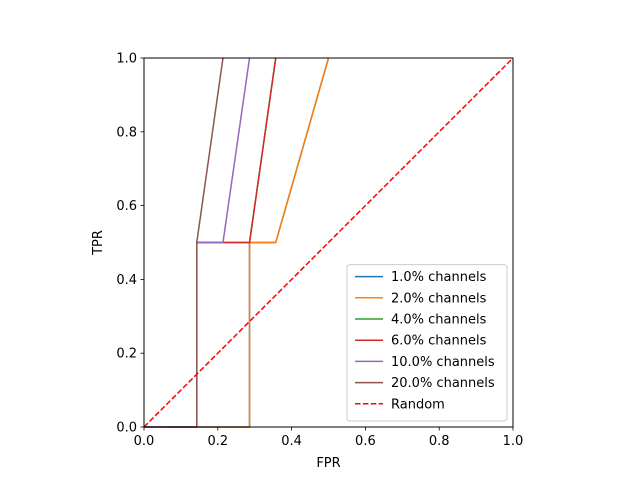 The image size is (640, 480). What do you see at coordinates (365, 441) in the screenshot?
I see `x-tick-label: 0.6` at bounding box center [365, 441].